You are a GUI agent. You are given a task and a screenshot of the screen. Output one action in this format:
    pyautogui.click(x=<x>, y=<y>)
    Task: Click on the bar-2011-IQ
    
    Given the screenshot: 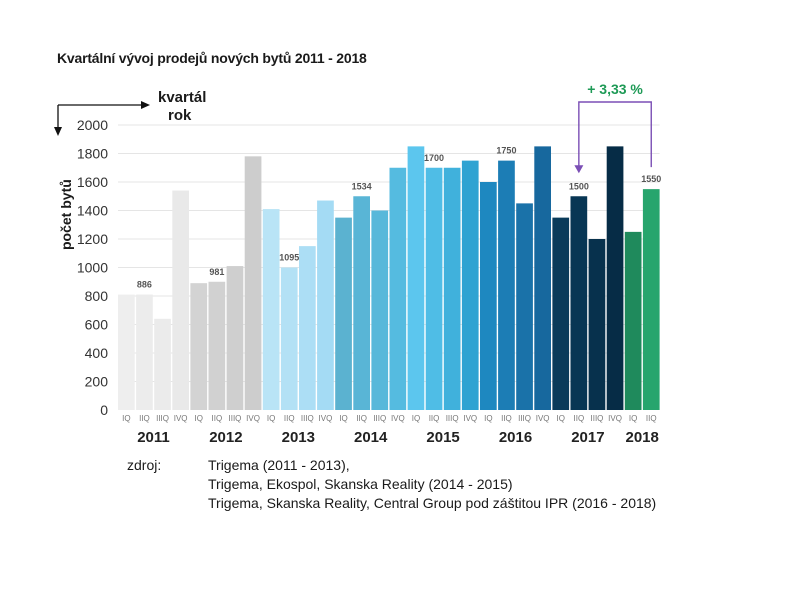 What is the action you would take?
    pyautogui.click(x=126, y=352)
    